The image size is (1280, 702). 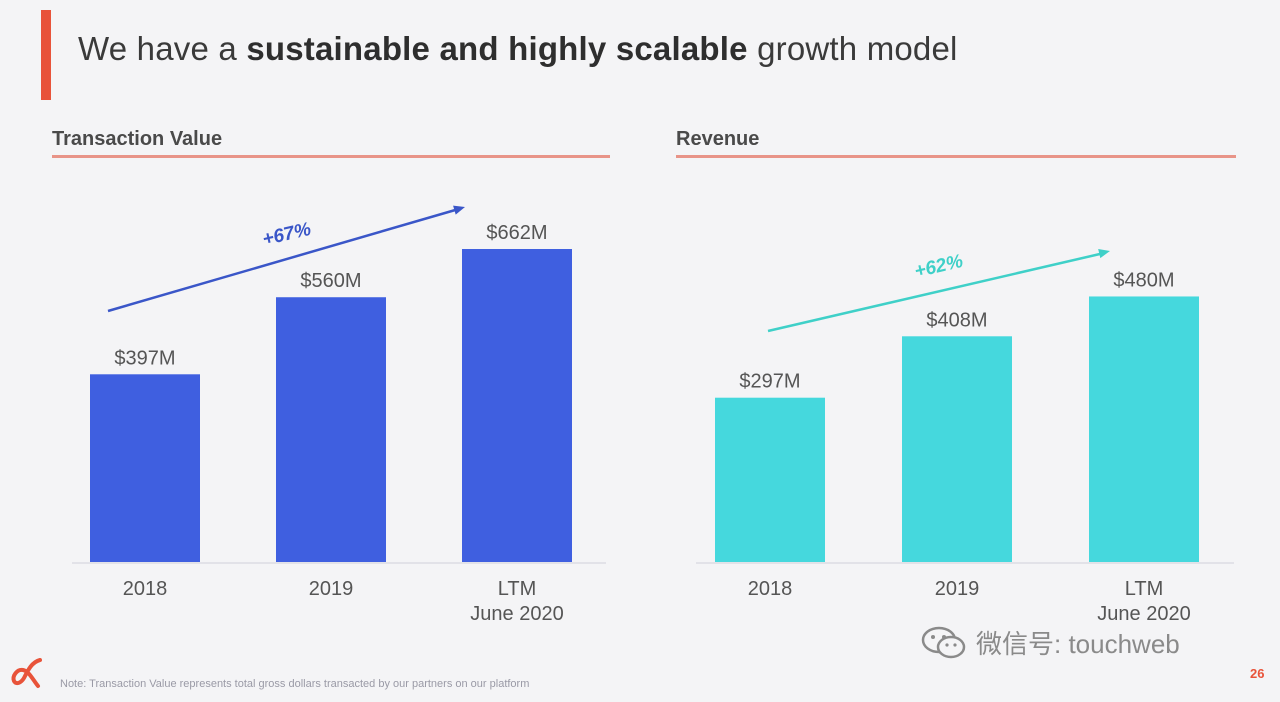 I want to click on company-logo-icon, so click(x=26, y=673).